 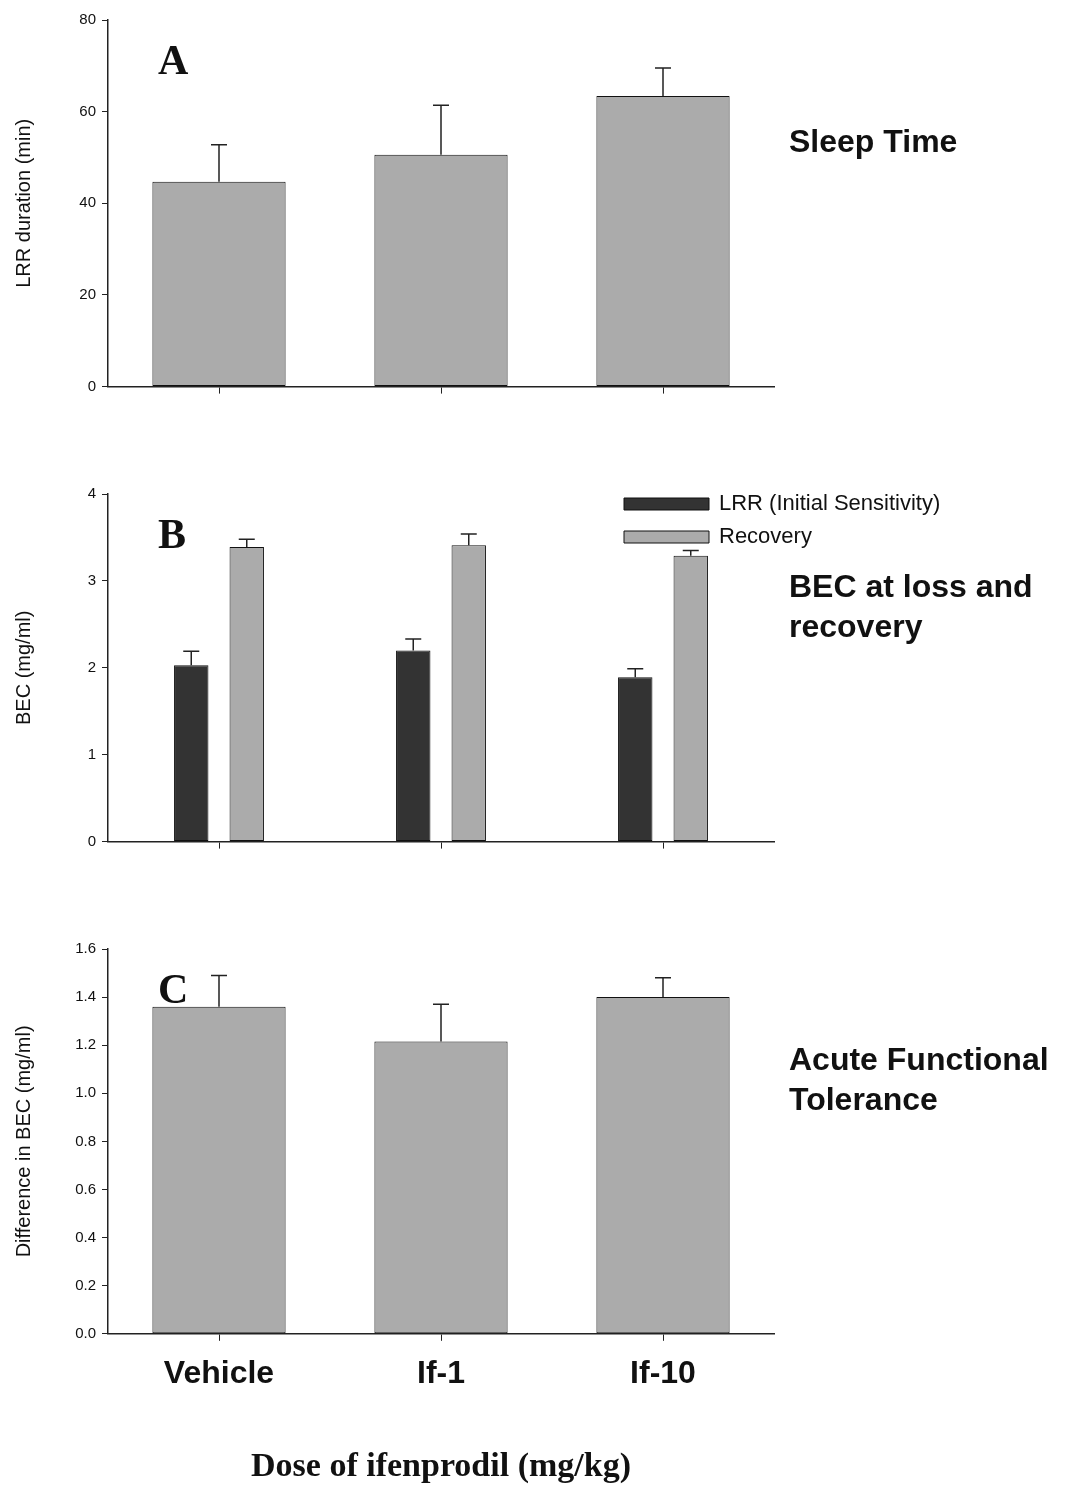 I want to click on y-tick-label: 3, so click(x=91, y=580).